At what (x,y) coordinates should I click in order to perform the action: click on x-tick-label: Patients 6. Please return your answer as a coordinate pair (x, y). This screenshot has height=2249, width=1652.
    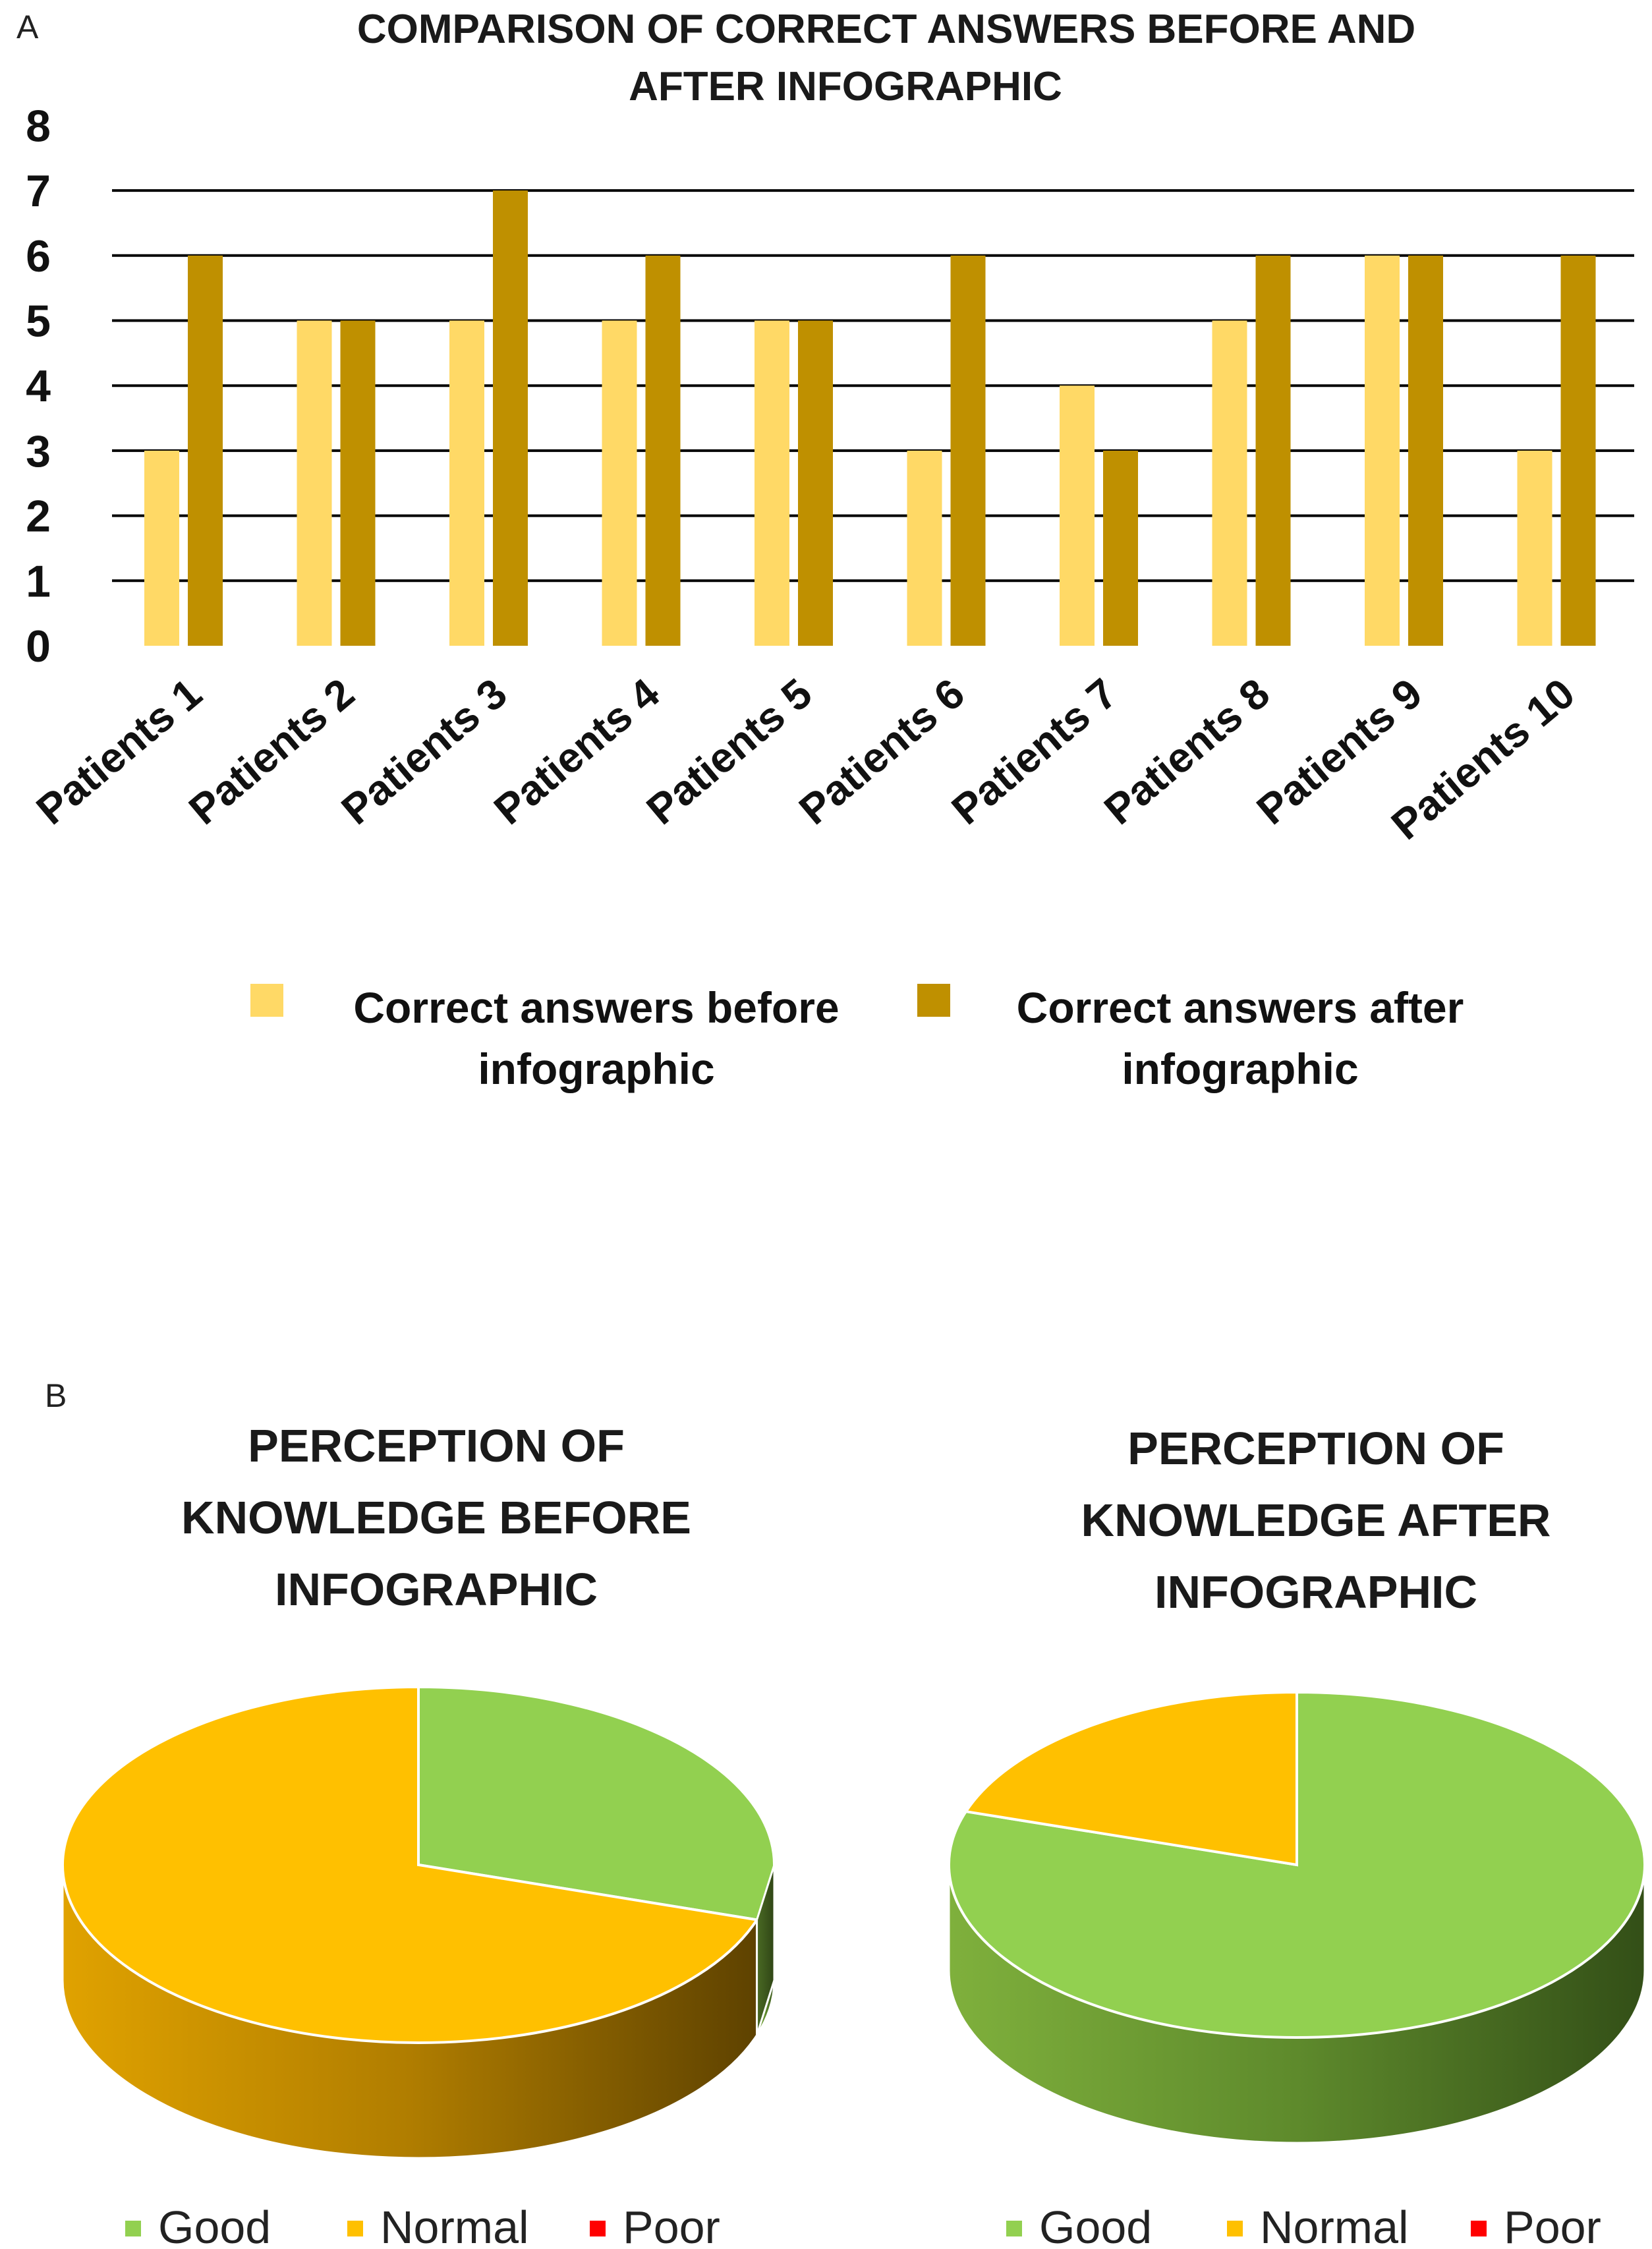
    Looking at the image, I should click on (881, 751).